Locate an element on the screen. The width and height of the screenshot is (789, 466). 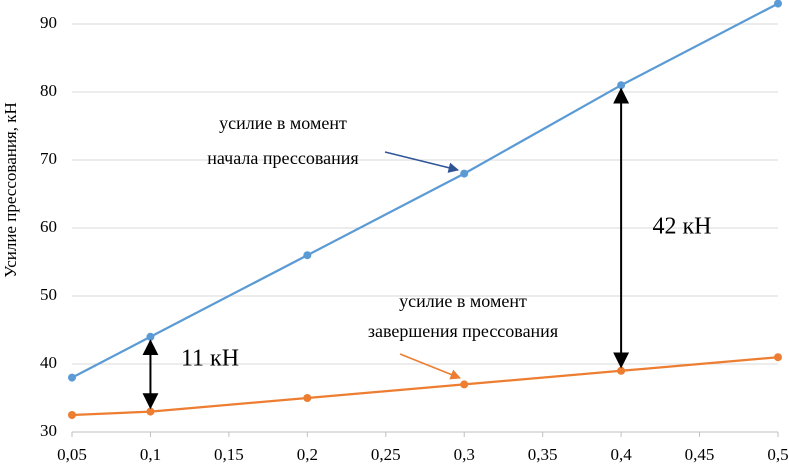
annotation: начала прессования is located at coordinates (282, 158).